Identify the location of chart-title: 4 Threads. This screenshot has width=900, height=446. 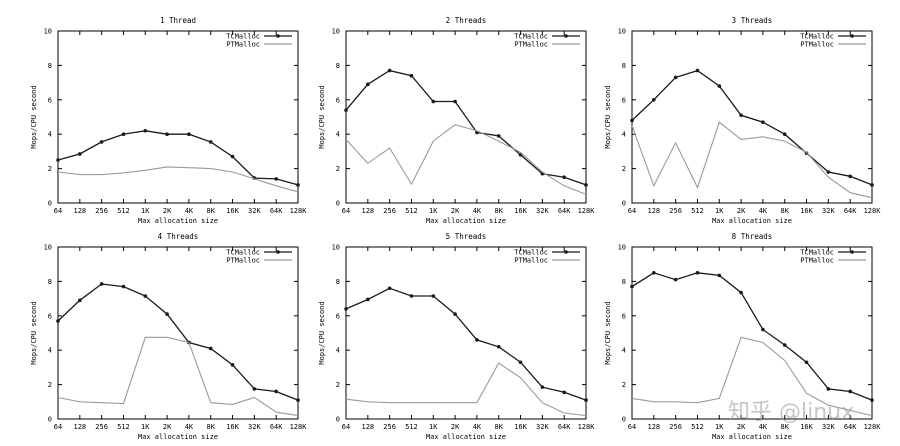
(178, 236).